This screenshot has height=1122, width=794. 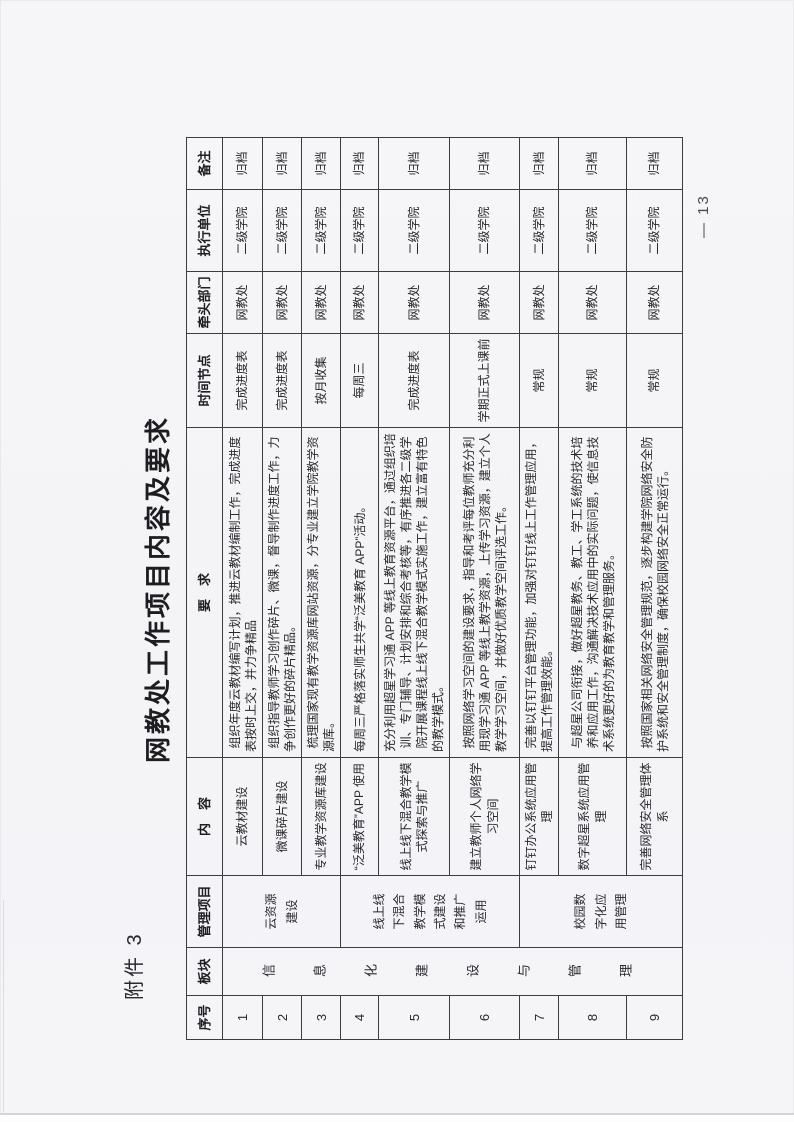 I want to click on row-number-cell: 9, so click(x=654, y=1017).